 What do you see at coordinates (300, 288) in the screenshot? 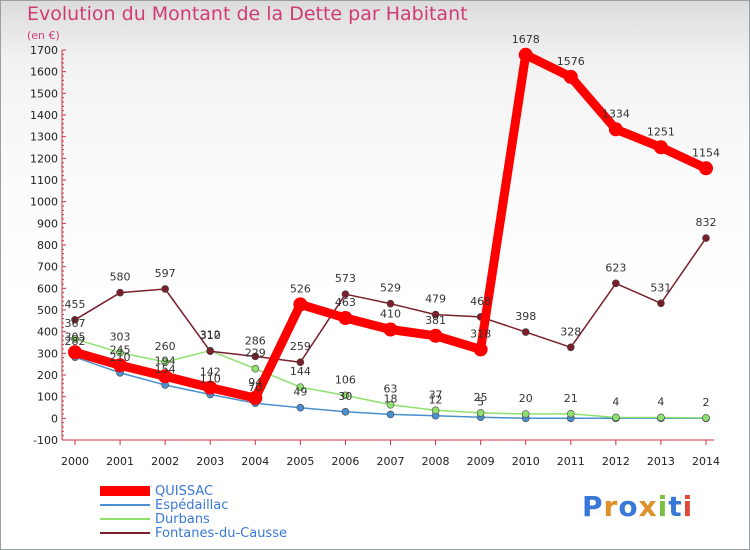
I see `data-label: 526` at bounding box center [300, 288].